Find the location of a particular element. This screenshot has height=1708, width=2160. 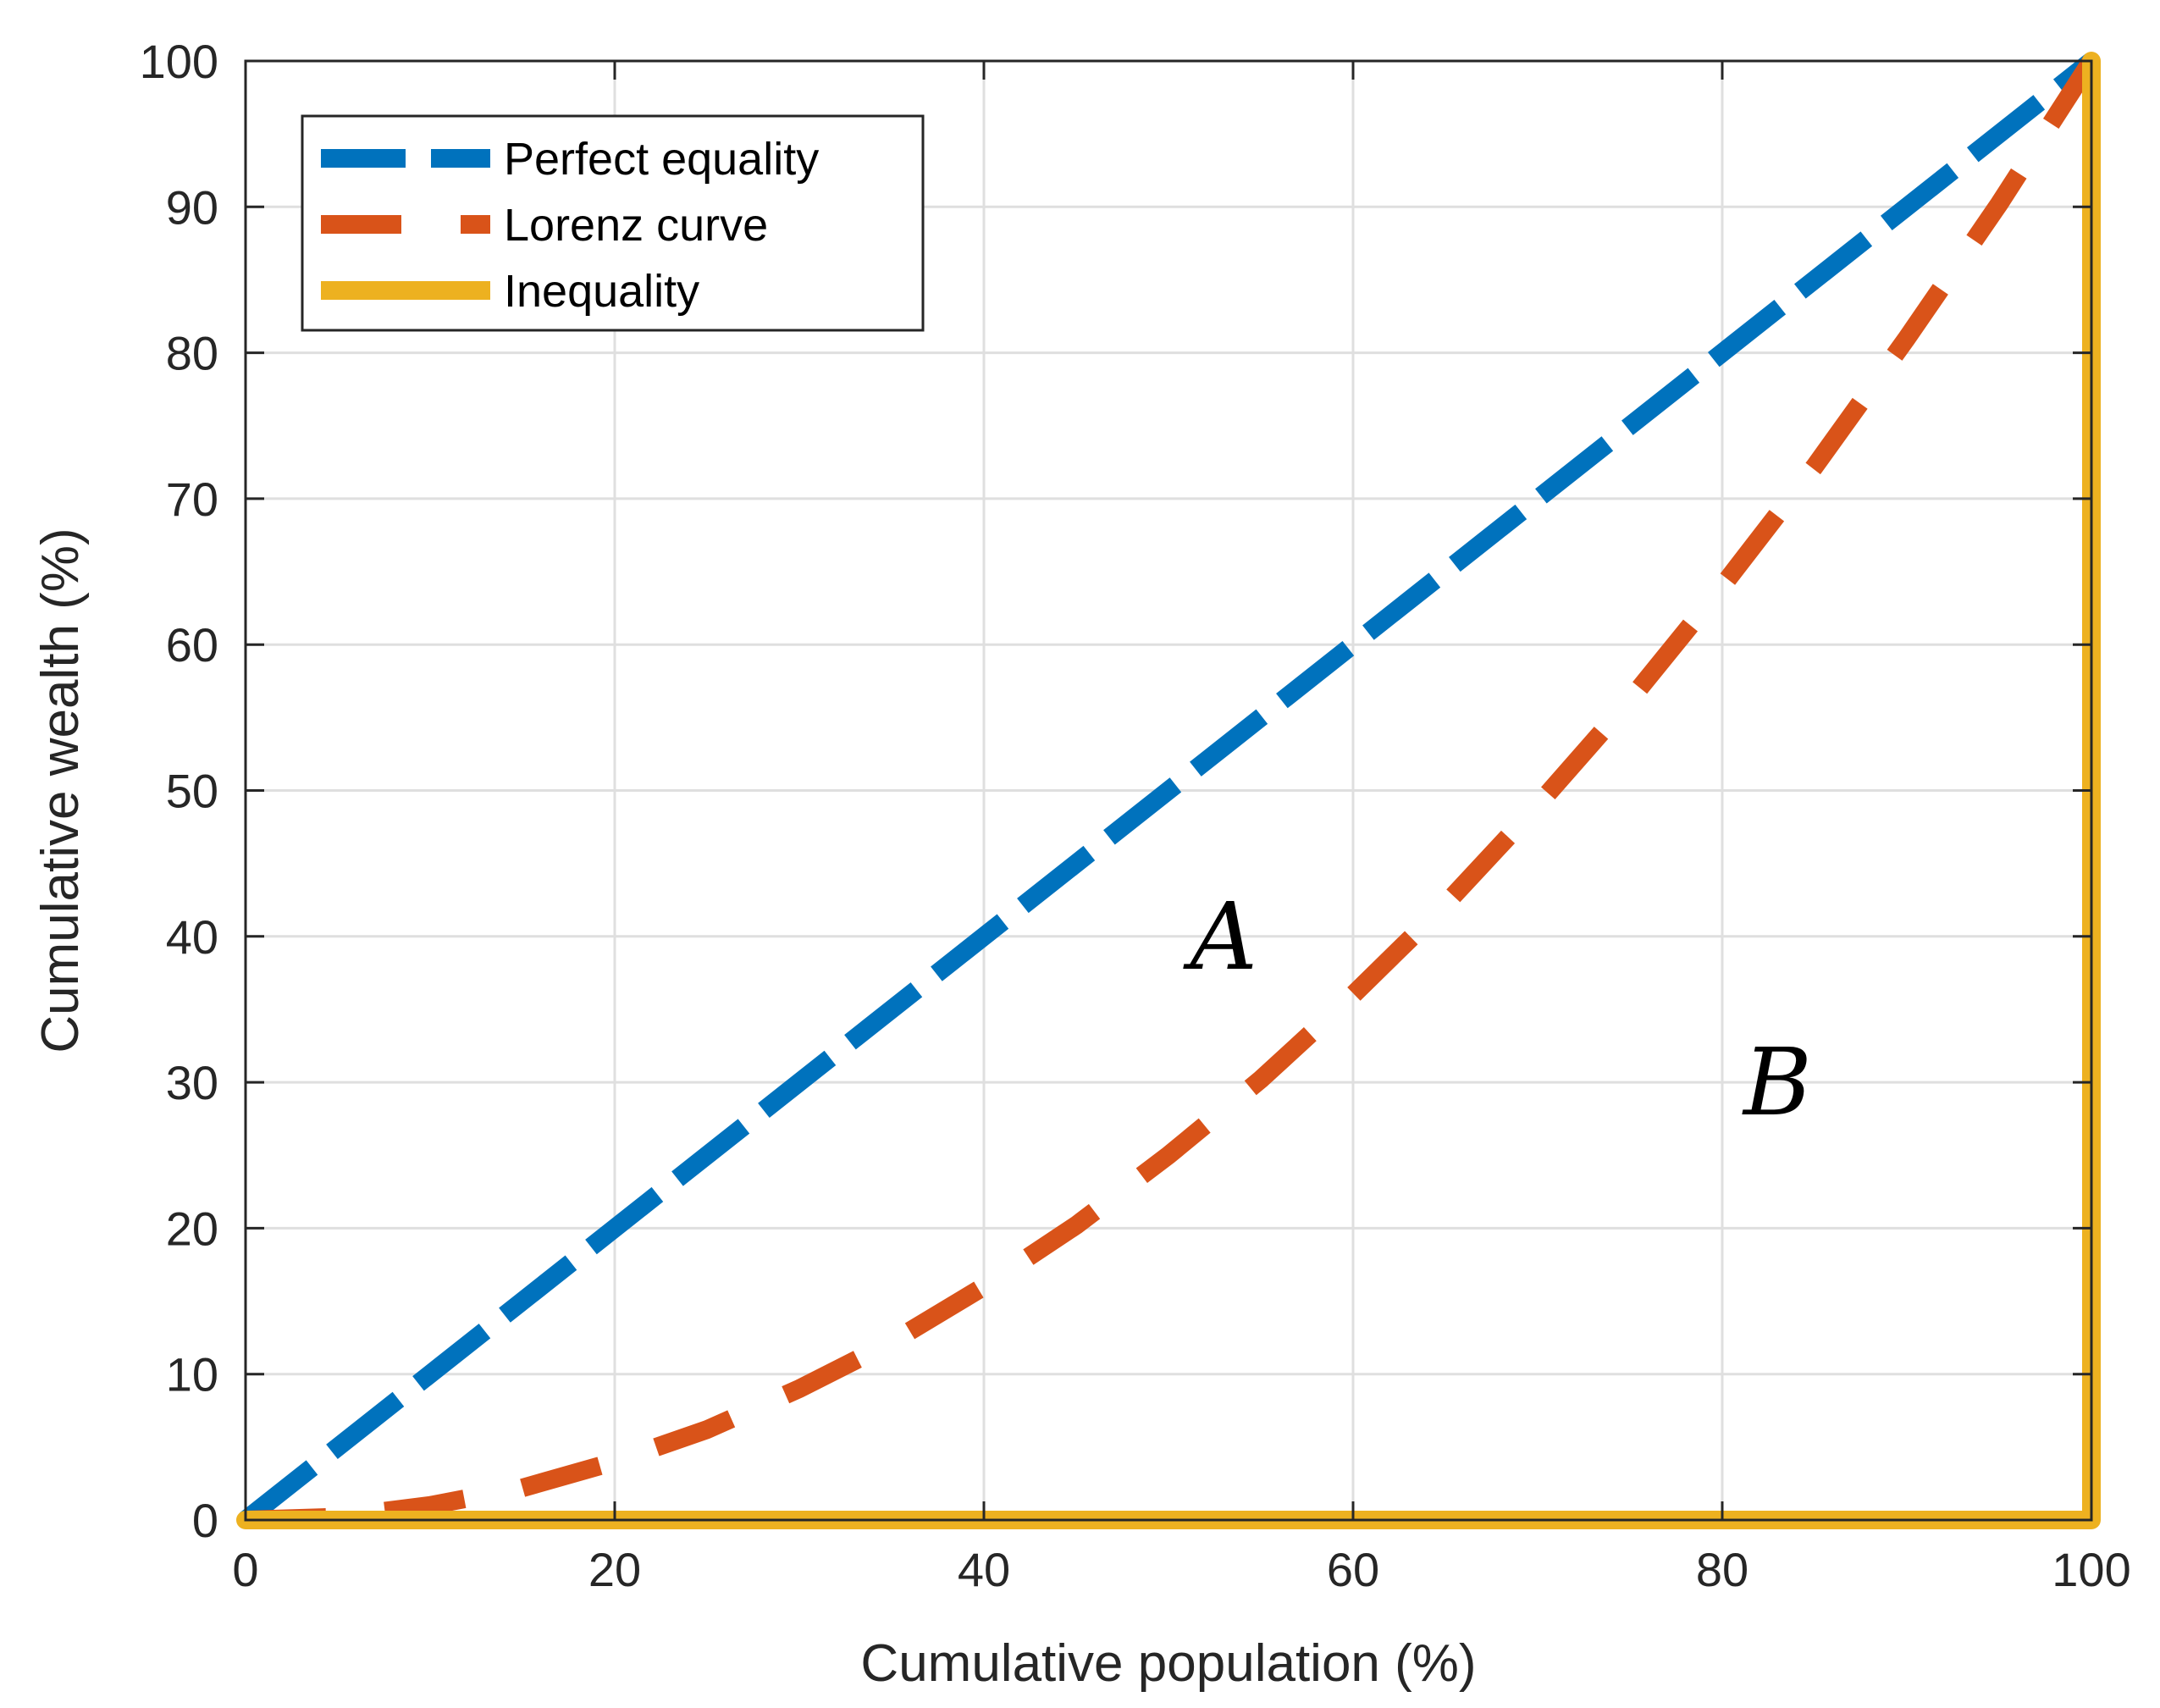

y-tick-label: 100 is located at coordinates (179, 61).